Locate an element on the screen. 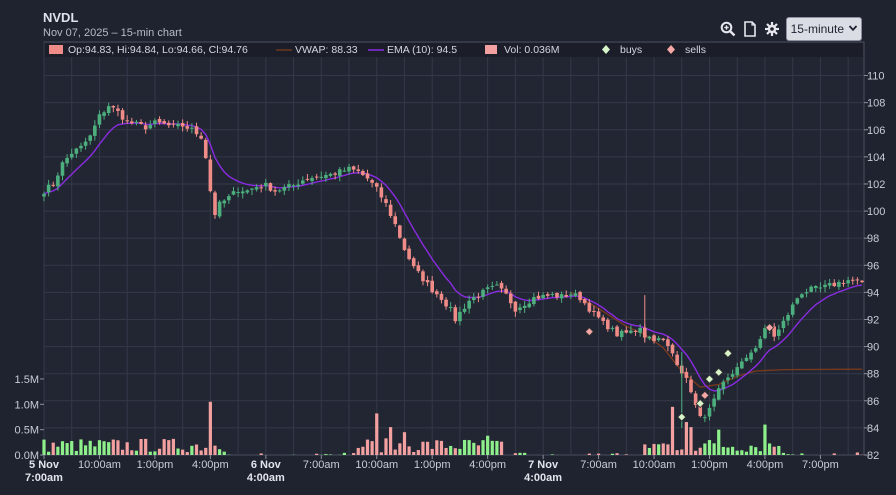 Image resolution: width=896 pixels, height=495 pixels. time-tick-label: 6 Nov is located at coordinates (266, 465).